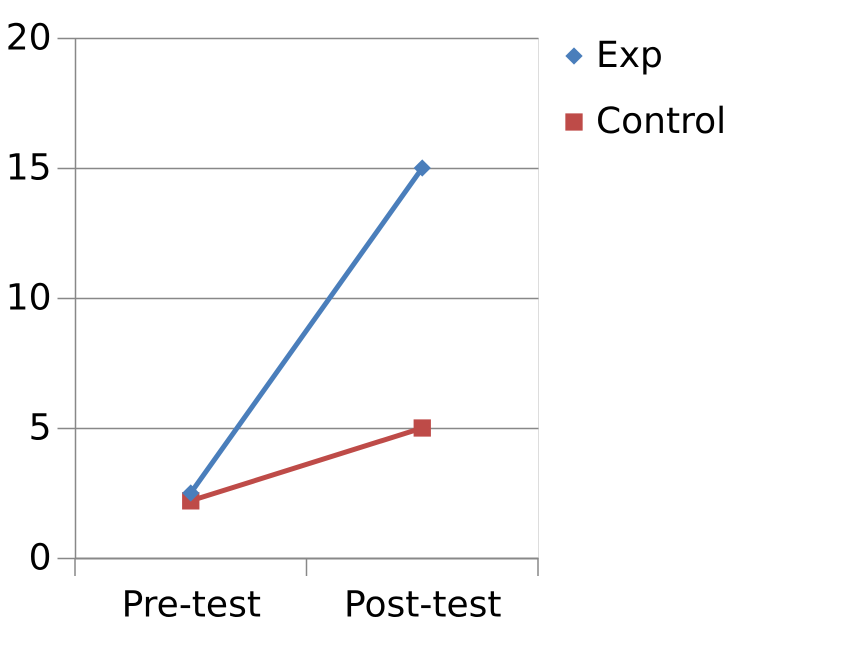 This screenshot has width=856, height=646. Describe the element at coordinates (40, 428) in the screenshot. I see `y-tick-label: 5` at that location.